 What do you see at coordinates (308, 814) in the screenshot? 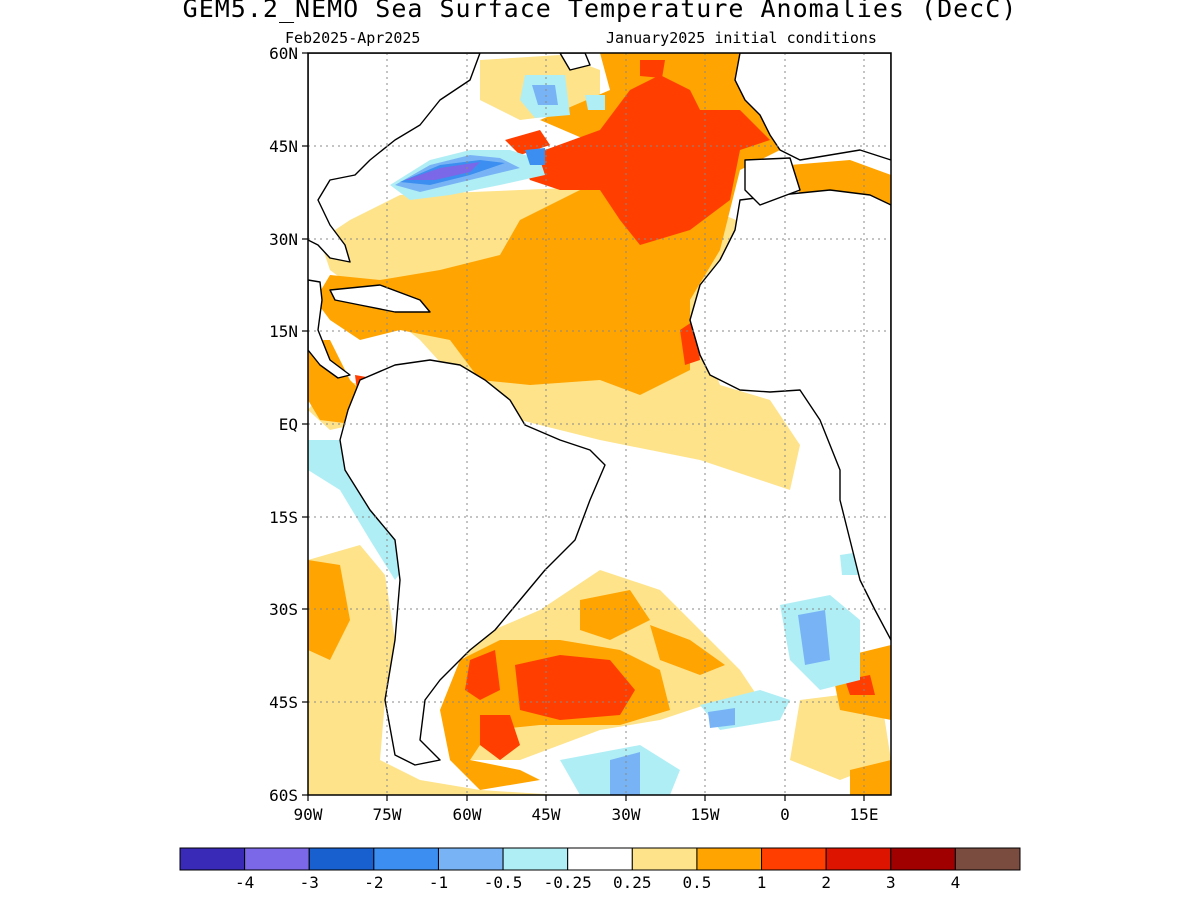
I see `lon-label: 90W` at bounding box center [308, 814].